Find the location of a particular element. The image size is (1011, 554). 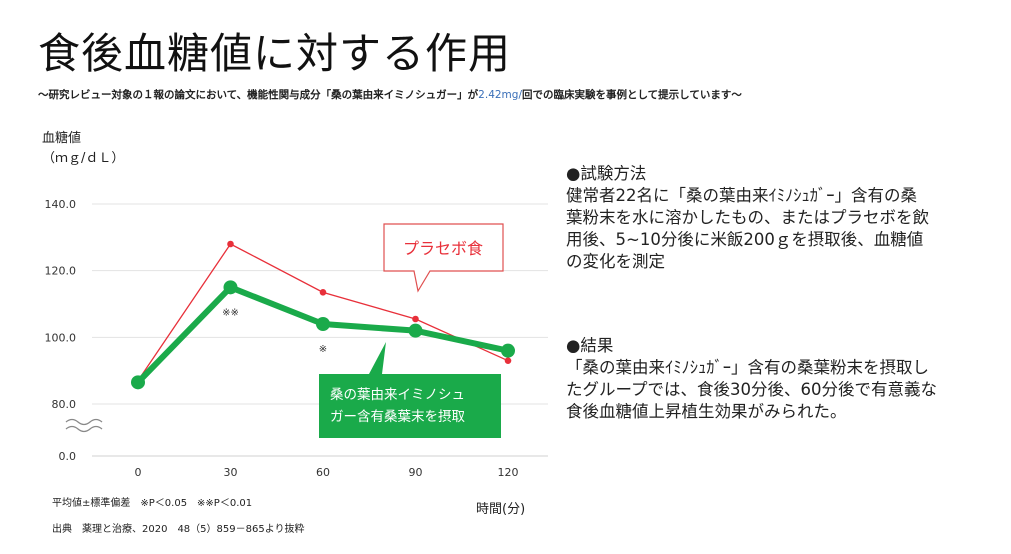

method-line: 用後、5~10分後に米飯200ｇを摂取後、血糖値 is located at coordinates (745, 239).